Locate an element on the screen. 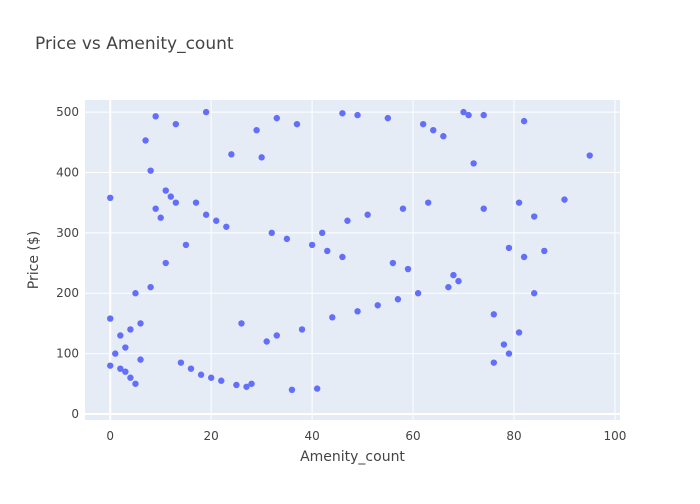 This screenshot has width=700, height=504. y-tick-label: 500 is located at coordinates (67, 112).